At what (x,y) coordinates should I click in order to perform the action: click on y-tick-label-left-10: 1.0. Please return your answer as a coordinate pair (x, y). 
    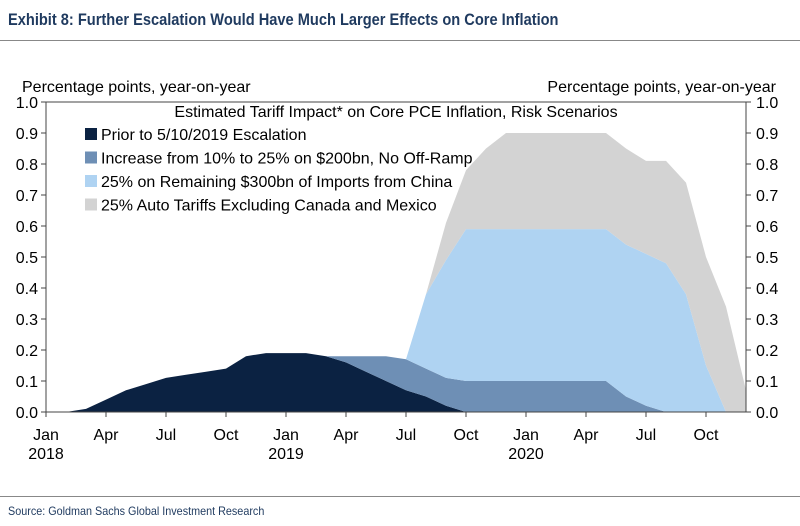
    Looking at the image, I should click on (27, 103).